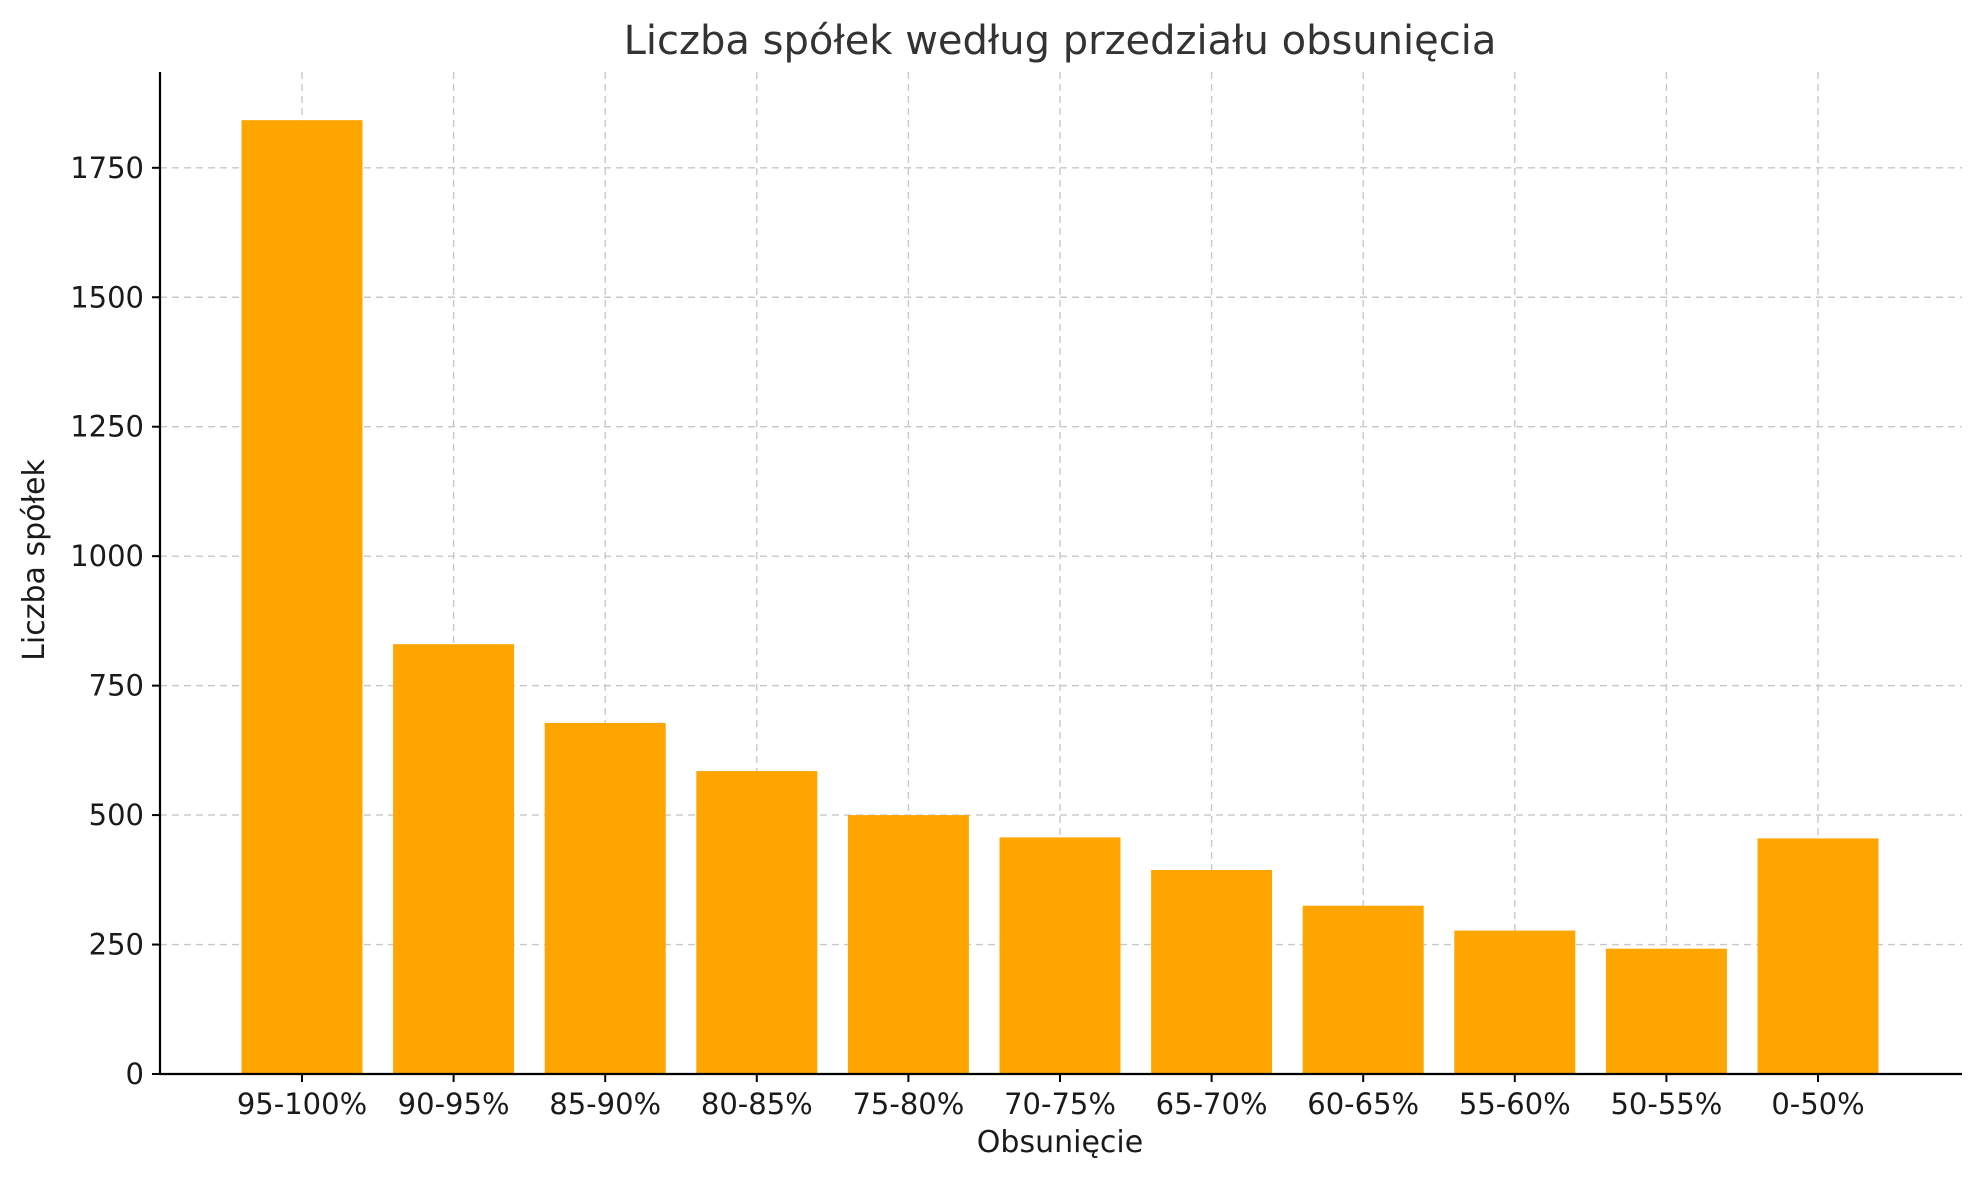  I want to click on x-tick-label: 85-90%, so click(605, 1104).